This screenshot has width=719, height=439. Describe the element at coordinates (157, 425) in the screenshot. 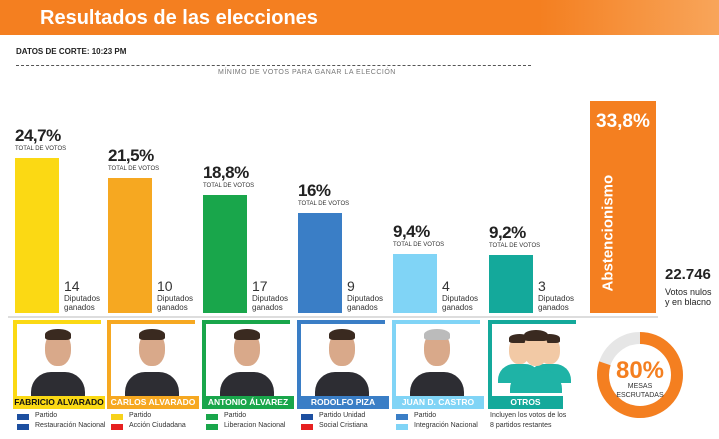

I see `party-name: Acción Ciudadana` at that location.